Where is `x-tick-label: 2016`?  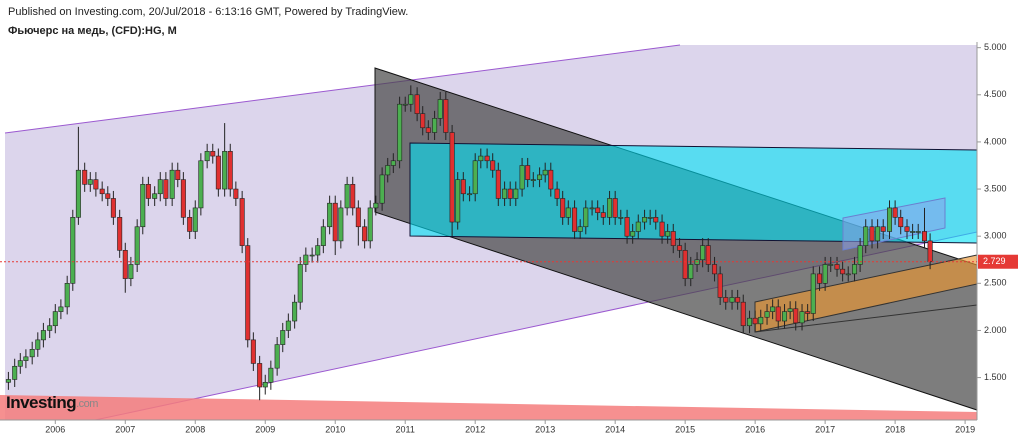
x-tick-label: 2016 is located at coordinates (755, 429).